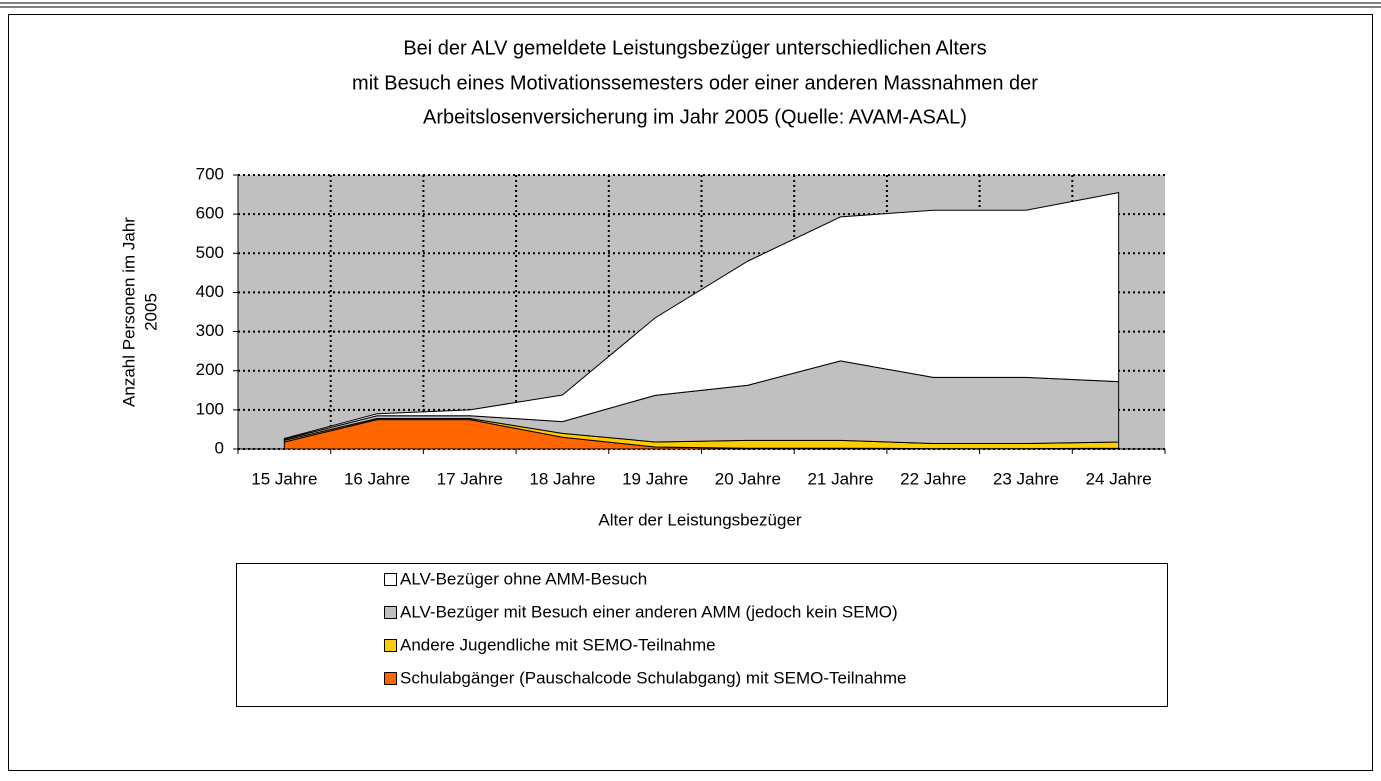  Describe the element at coordinates (210, 291) in the screenshot. I see `y-tick-label: 400` at that location.